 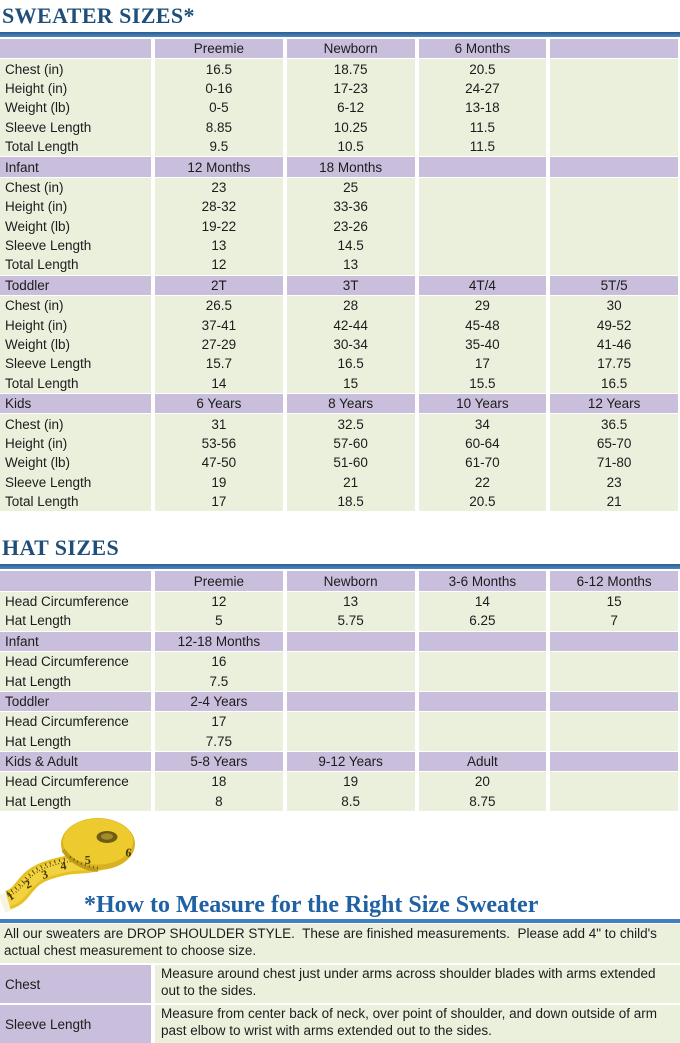 What do you see at coordinates (75, 701) in the screenshot?
I see `row-label-cell: Toddler` at bounding box center [75, 701].